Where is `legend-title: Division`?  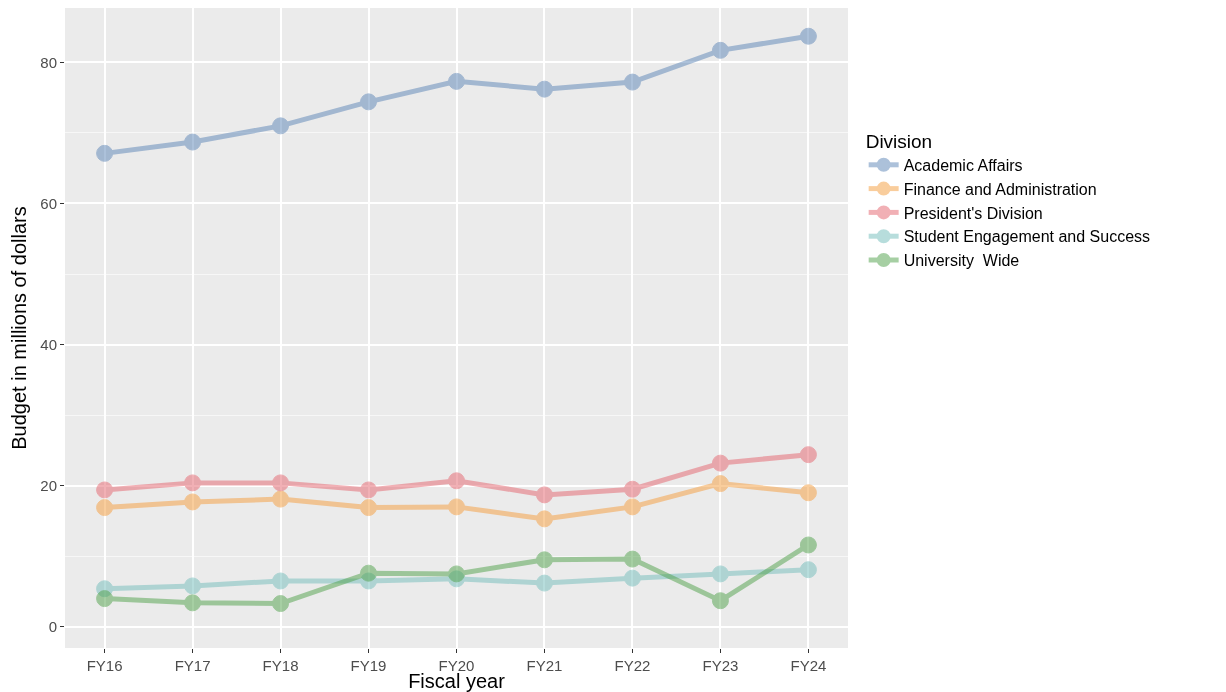
legend-title: Division is located at coordinates (899, 141).